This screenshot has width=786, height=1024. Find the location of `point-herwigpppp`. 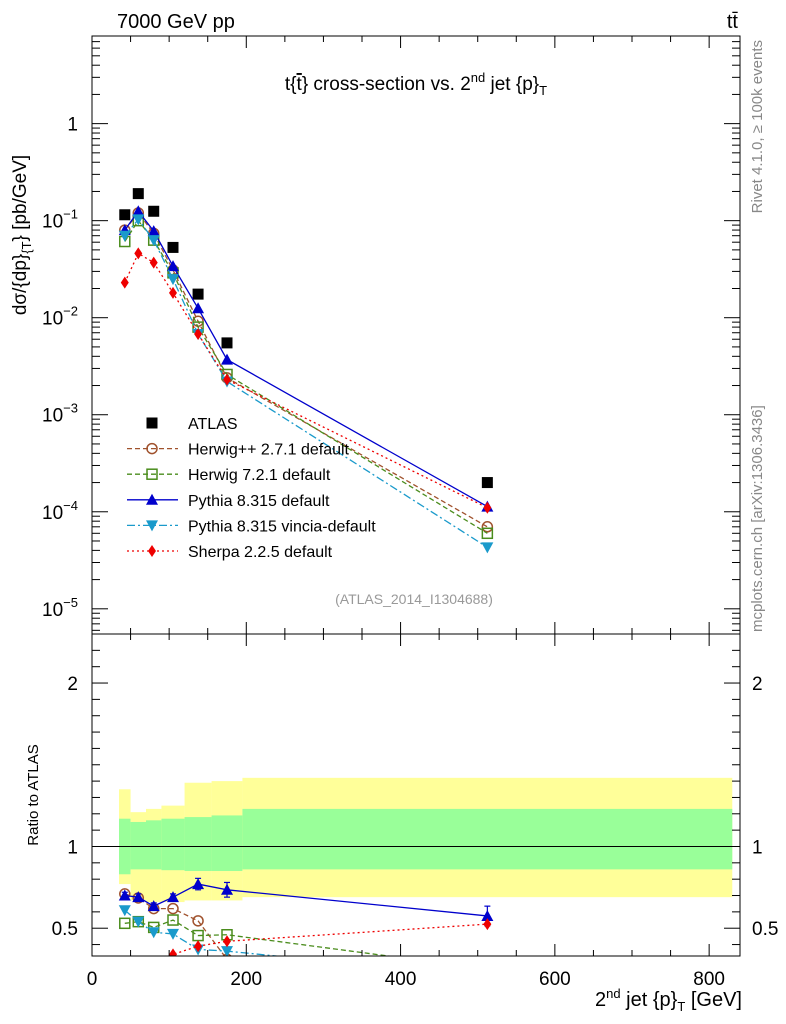

point-herwigpppp is located at coordinates (487, 527).